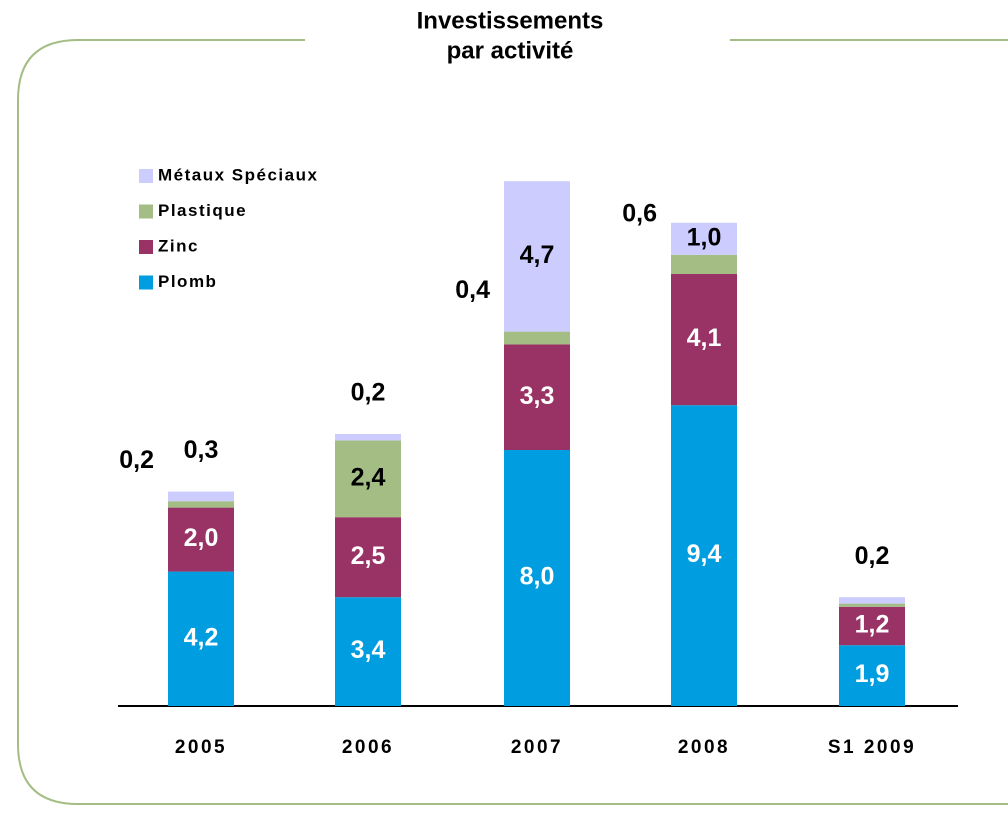  Describe the element at coordinates (639, 213) in the screenshot. I see `value-label: 0,6` at that location.